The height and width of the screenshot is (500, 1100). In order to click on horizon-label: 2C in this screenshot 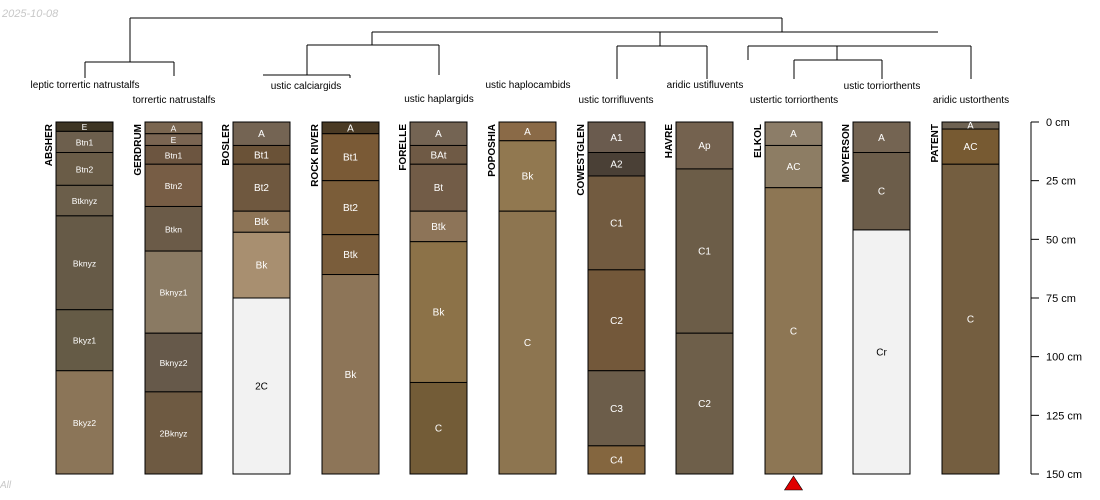, I will do `click(261, 387)`.